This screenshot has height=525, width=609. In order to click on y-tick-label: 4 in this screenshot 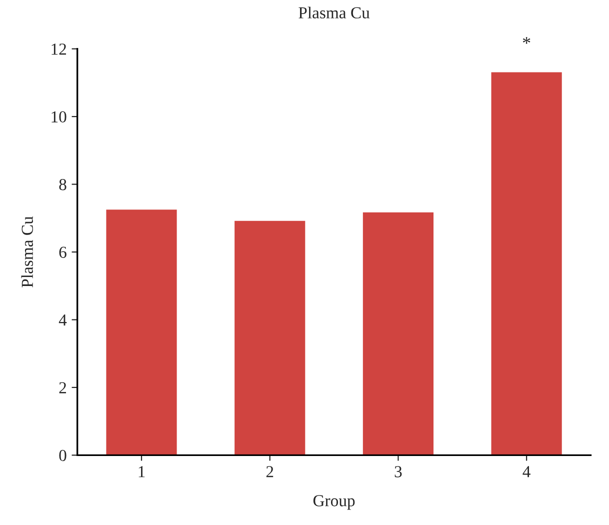, I will do `click(62, 320)`.